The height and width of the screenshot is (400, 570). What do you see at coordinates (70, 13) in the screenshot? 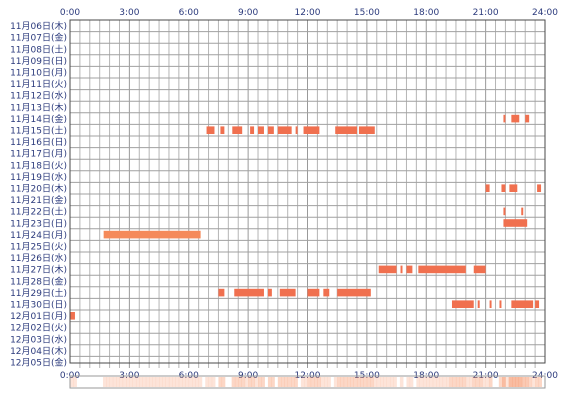
I see `x-tick-label: 0:00` at bounding box center [70, 13].